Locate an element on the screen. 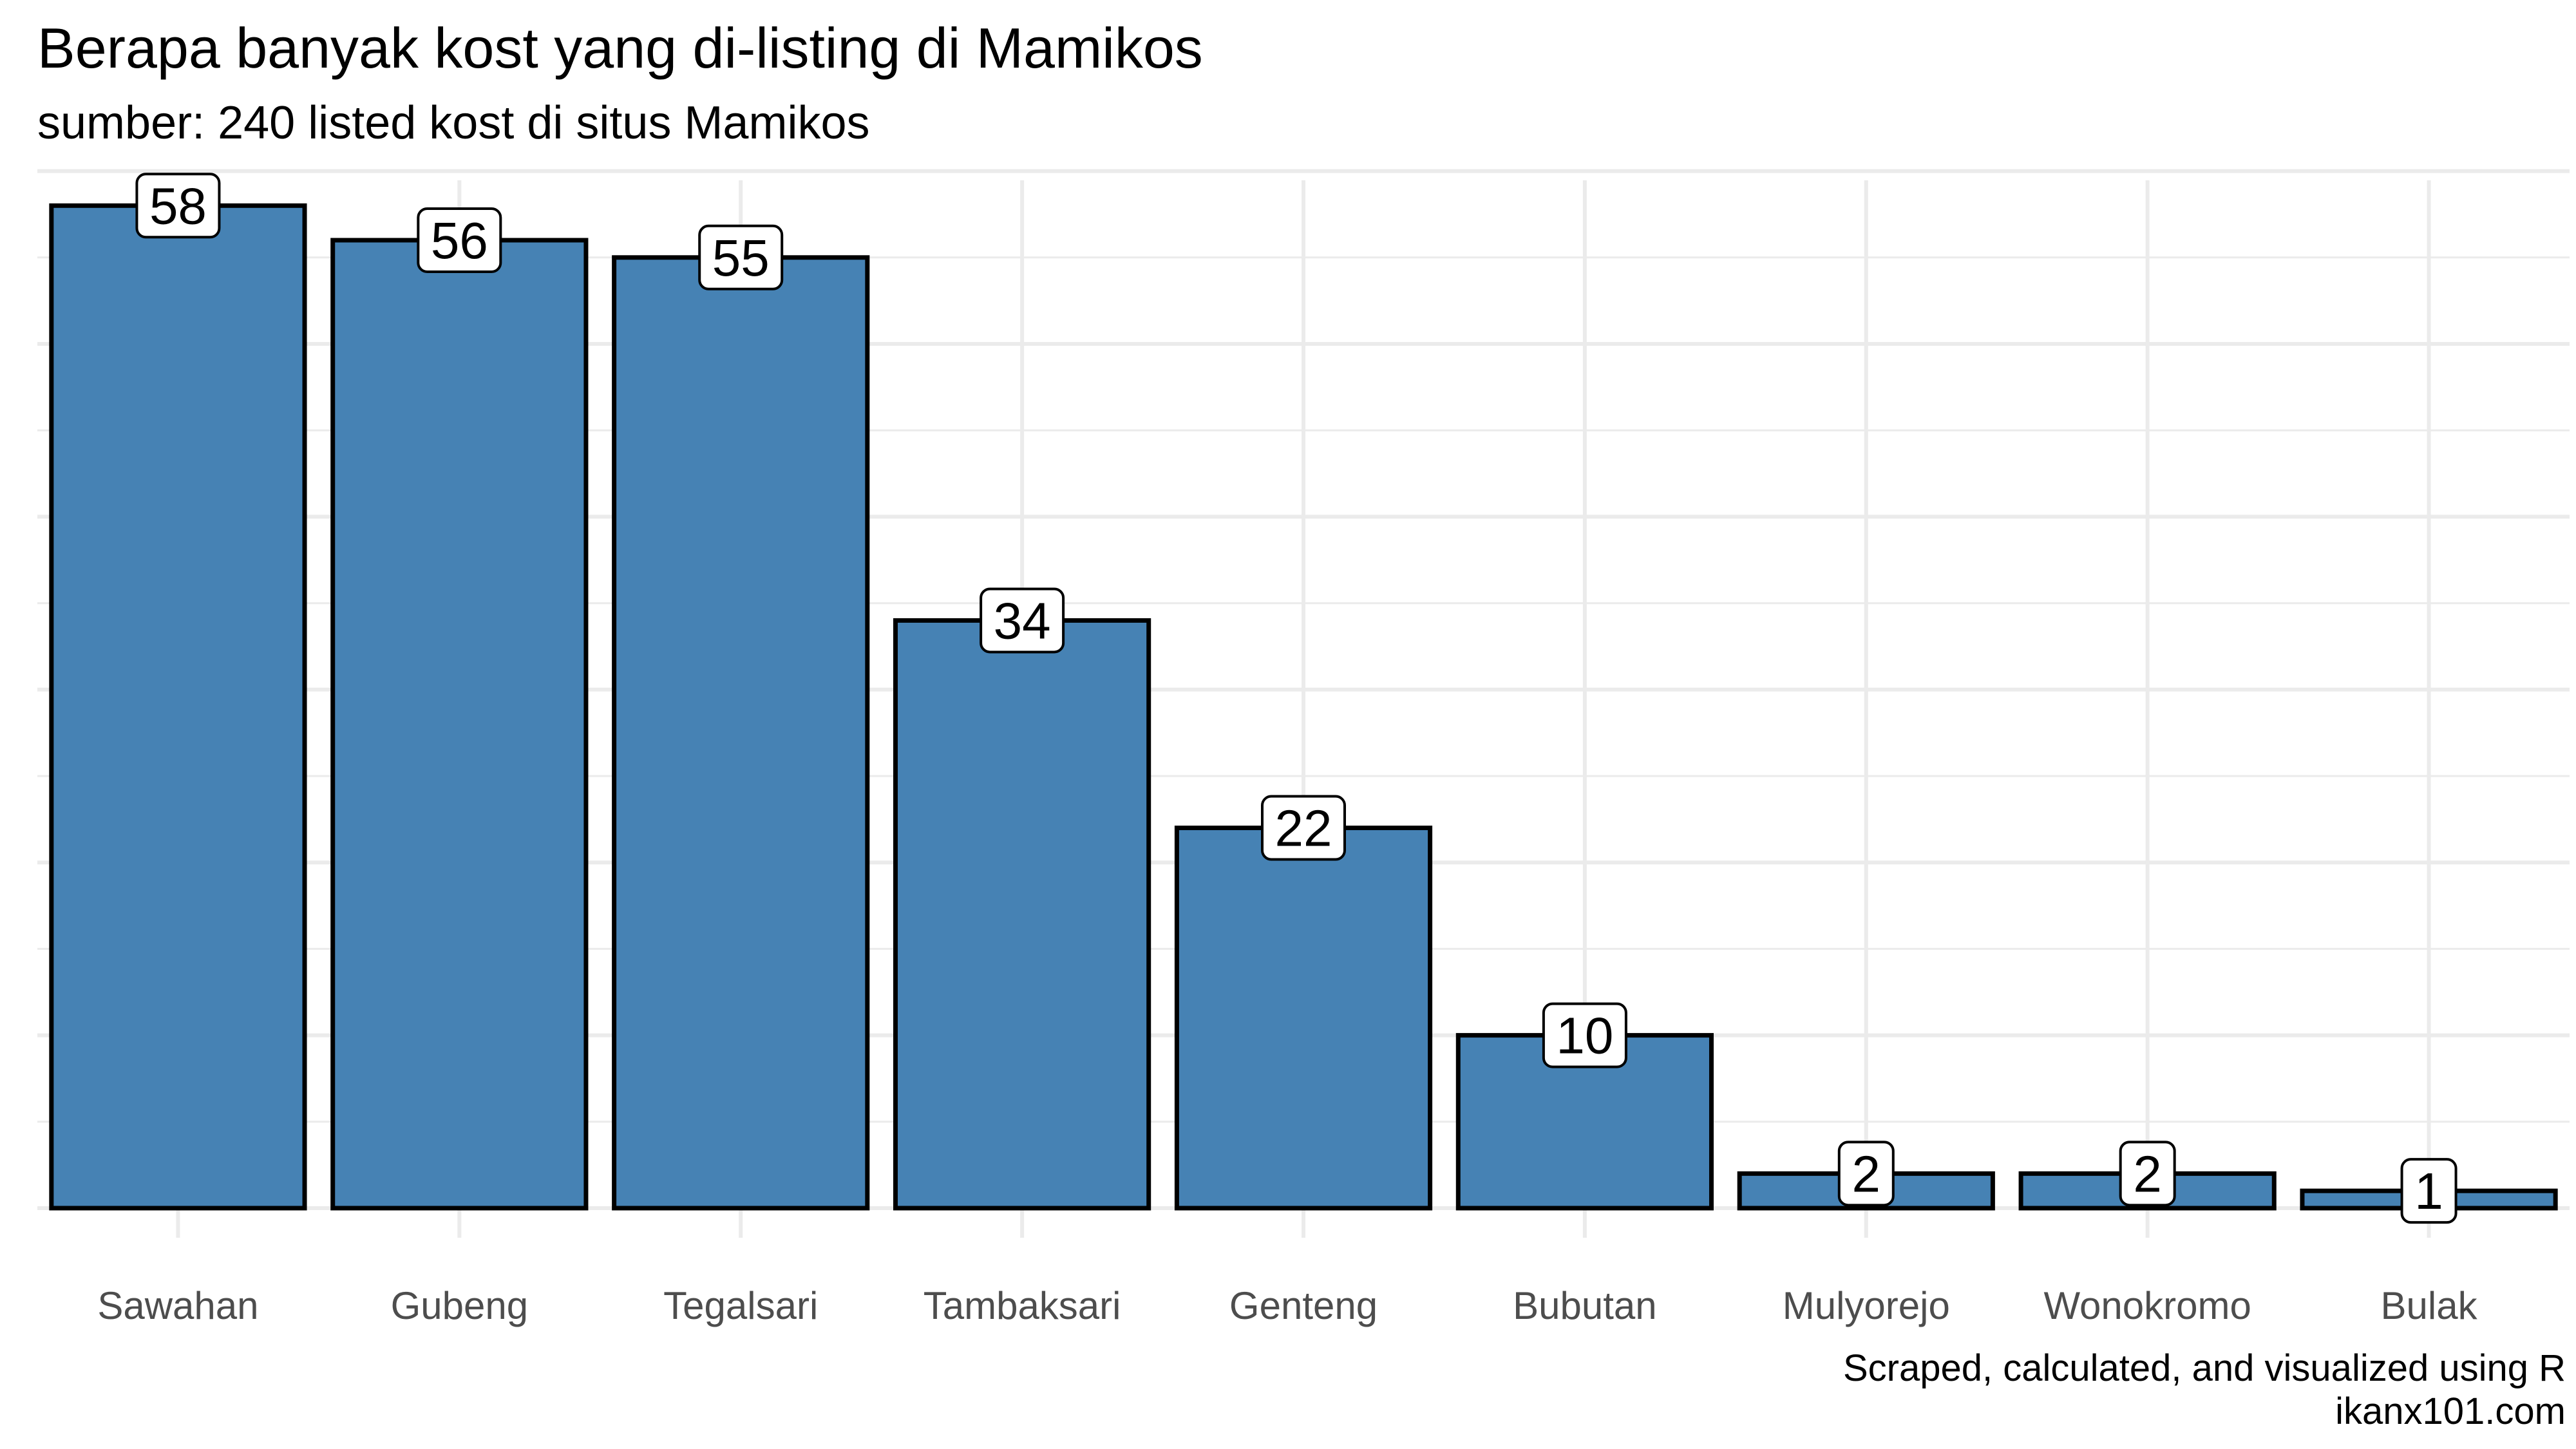 The width and height of the screenshot is (2576, 1449). data-label-text: 10 is located at coordinates (1585, 1036).